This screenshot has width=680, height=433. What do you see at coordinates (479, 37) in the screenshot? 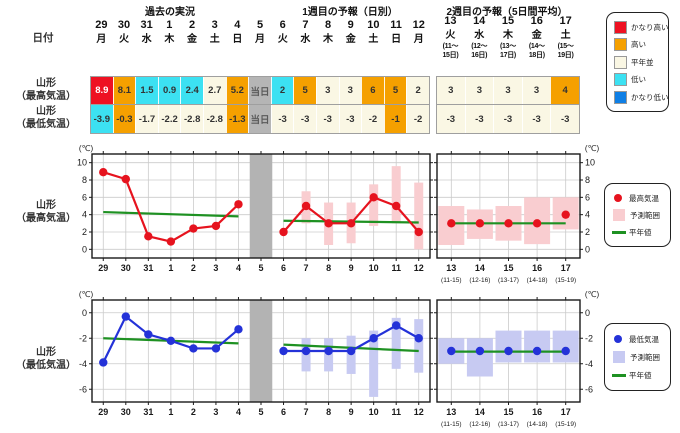
I see `date-column-header: 14 水 (12～ 16日)` at bounding box center [479, 37].